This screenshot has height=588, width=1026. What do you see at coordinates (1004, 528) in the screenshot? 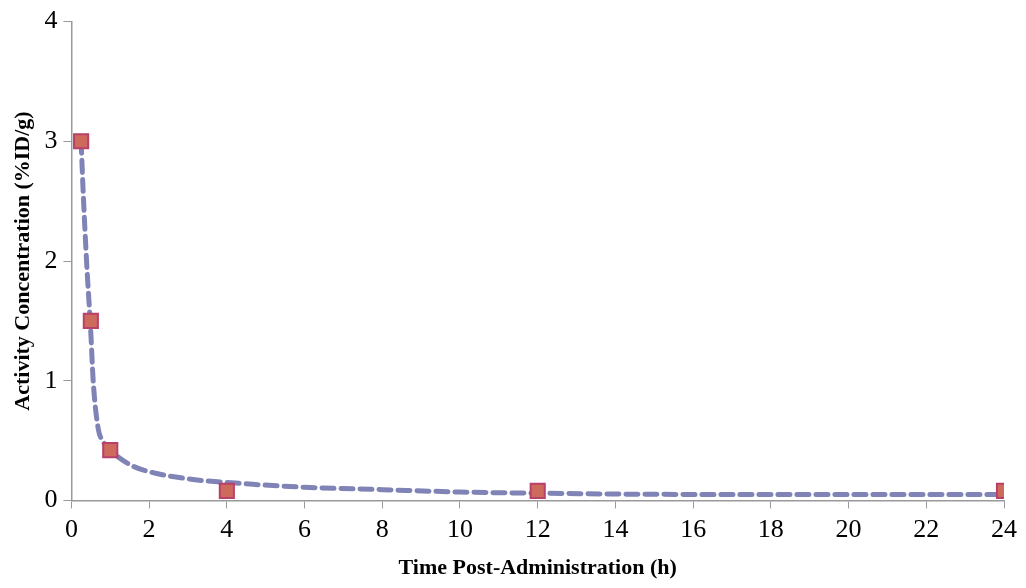
I see `x-tick-label: 24` at bounding box center [1004, 528].